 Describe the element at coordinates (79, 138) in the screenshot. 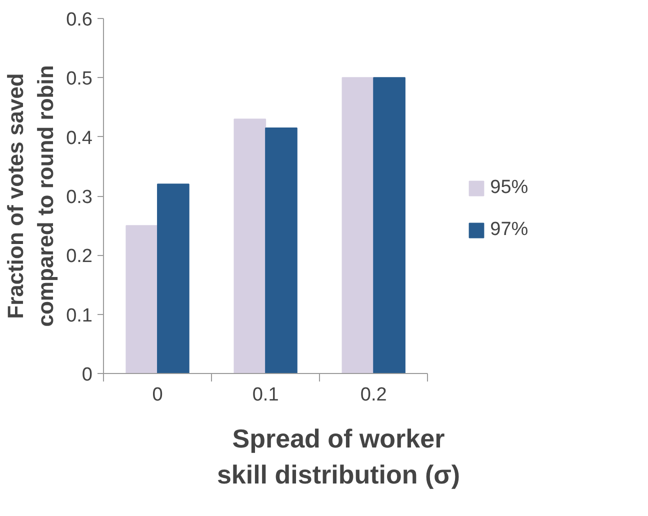

I see `y-tick-label: 0.4` at that location.